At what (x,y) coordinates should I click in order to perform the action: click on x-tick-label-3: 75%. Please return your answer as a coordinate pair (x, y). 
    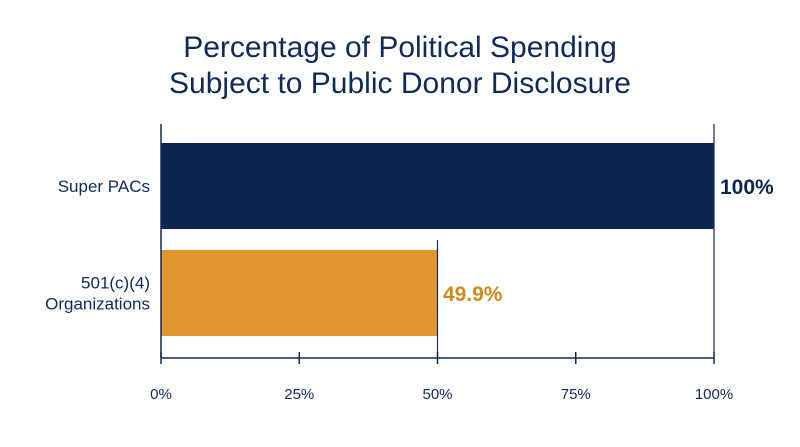
    Looking at the image, I should click on (576, 394).